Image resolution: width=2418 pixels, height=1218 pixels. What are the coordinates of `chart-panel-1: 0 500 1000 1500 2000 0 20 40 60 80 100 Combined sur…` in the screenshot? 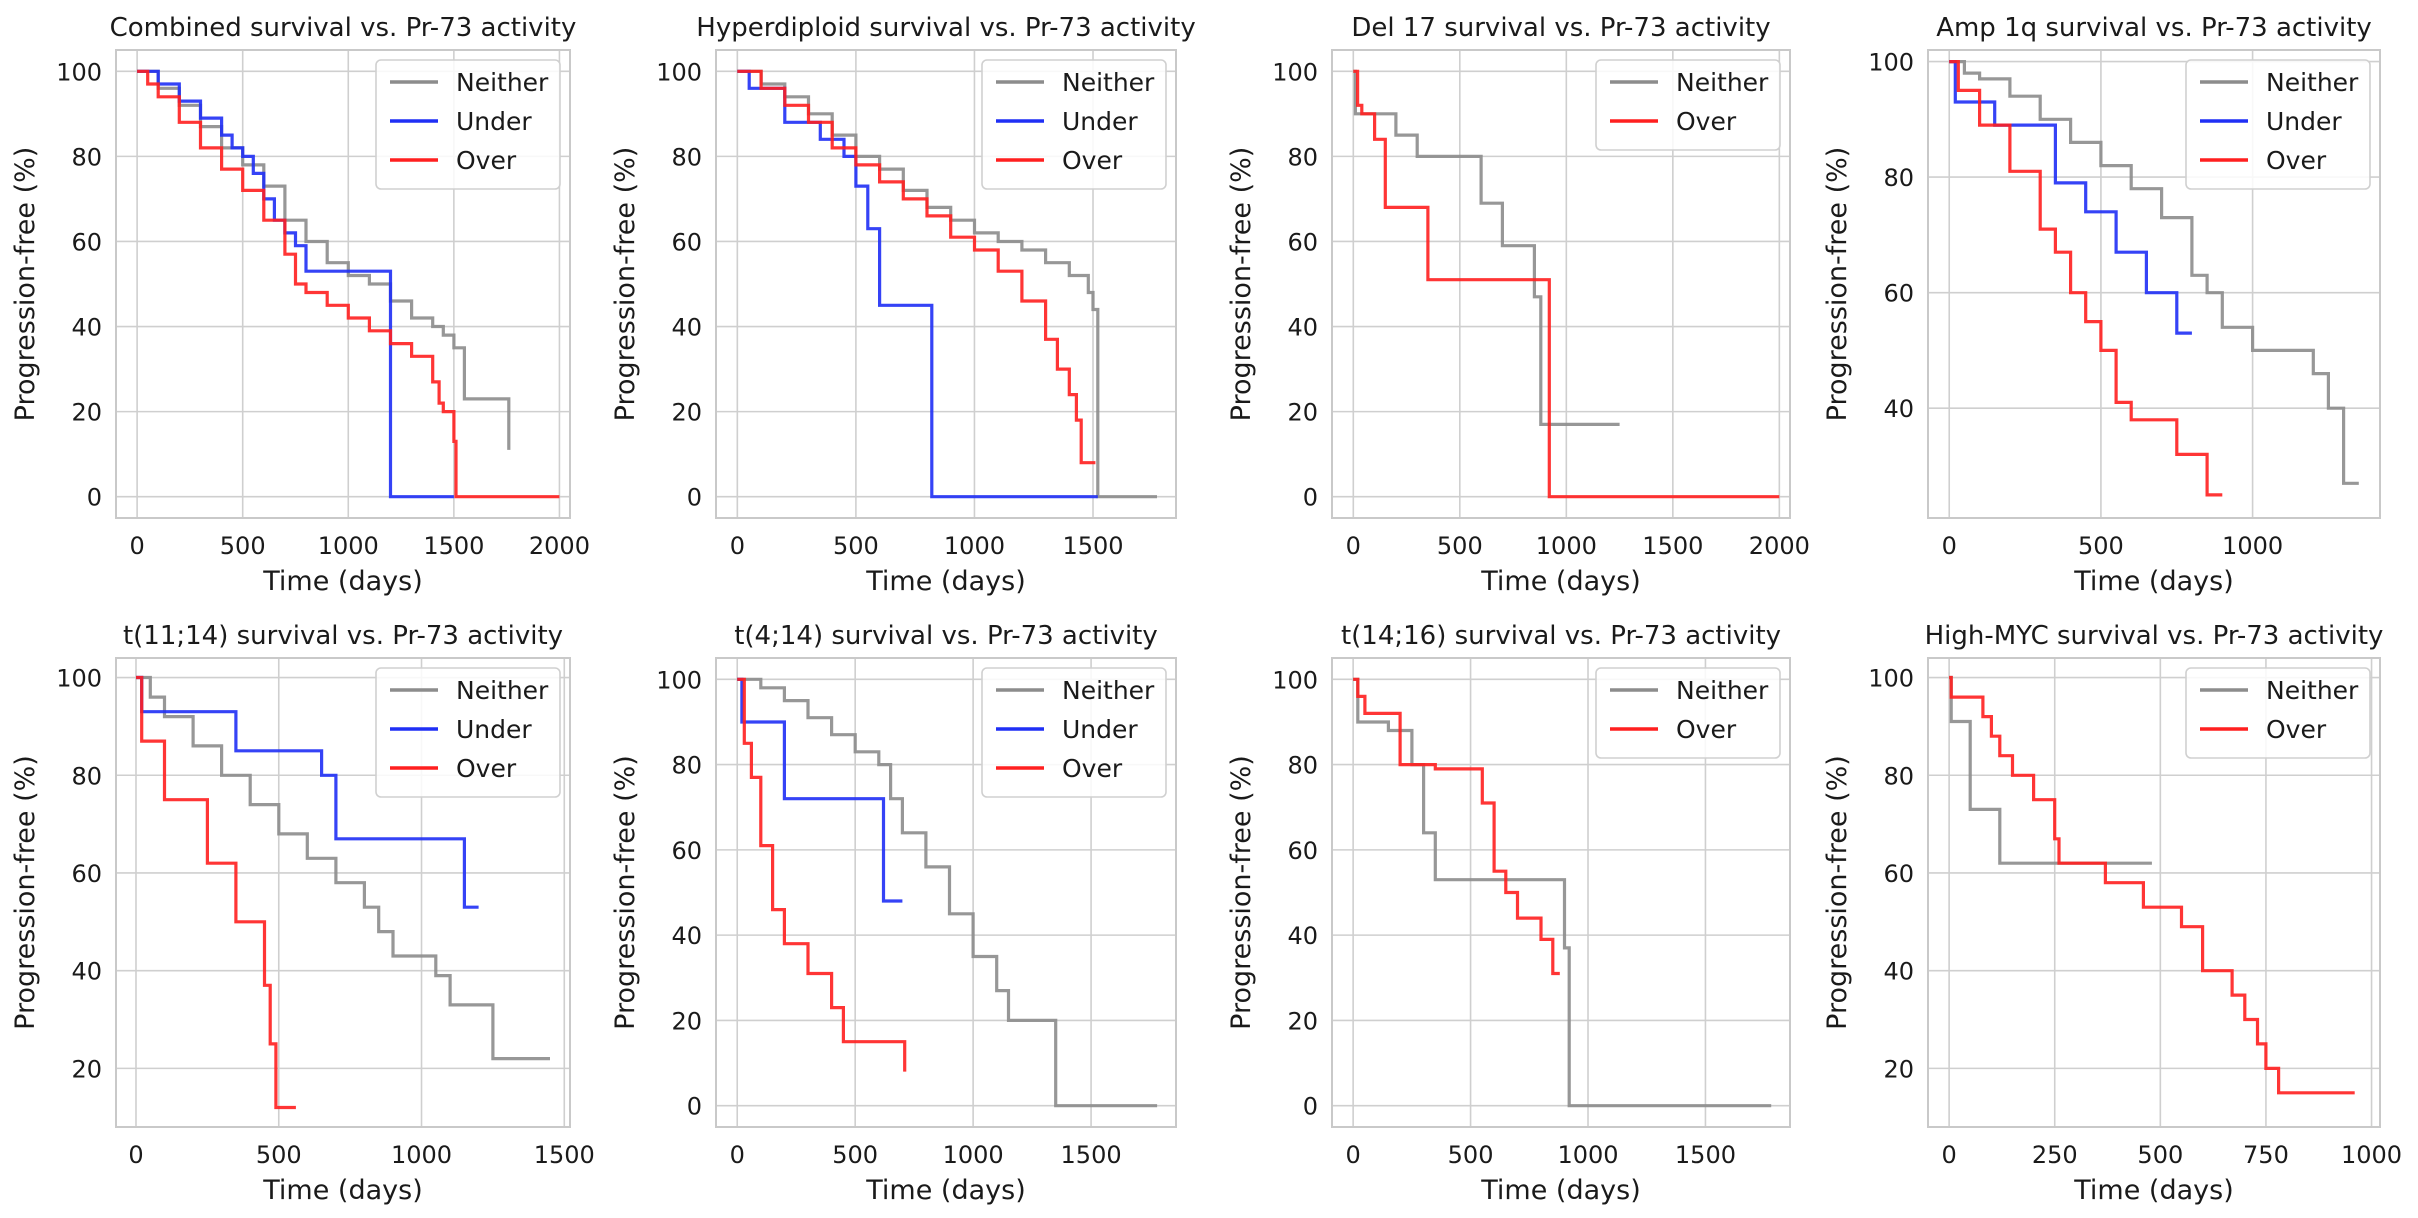 It's located at (300, 305).